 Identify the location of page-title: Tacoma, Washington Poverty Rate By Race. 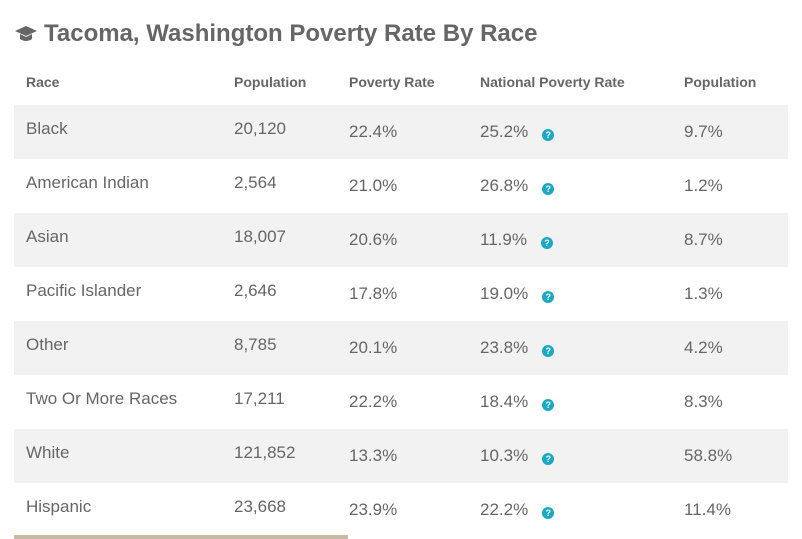
(275, 34).